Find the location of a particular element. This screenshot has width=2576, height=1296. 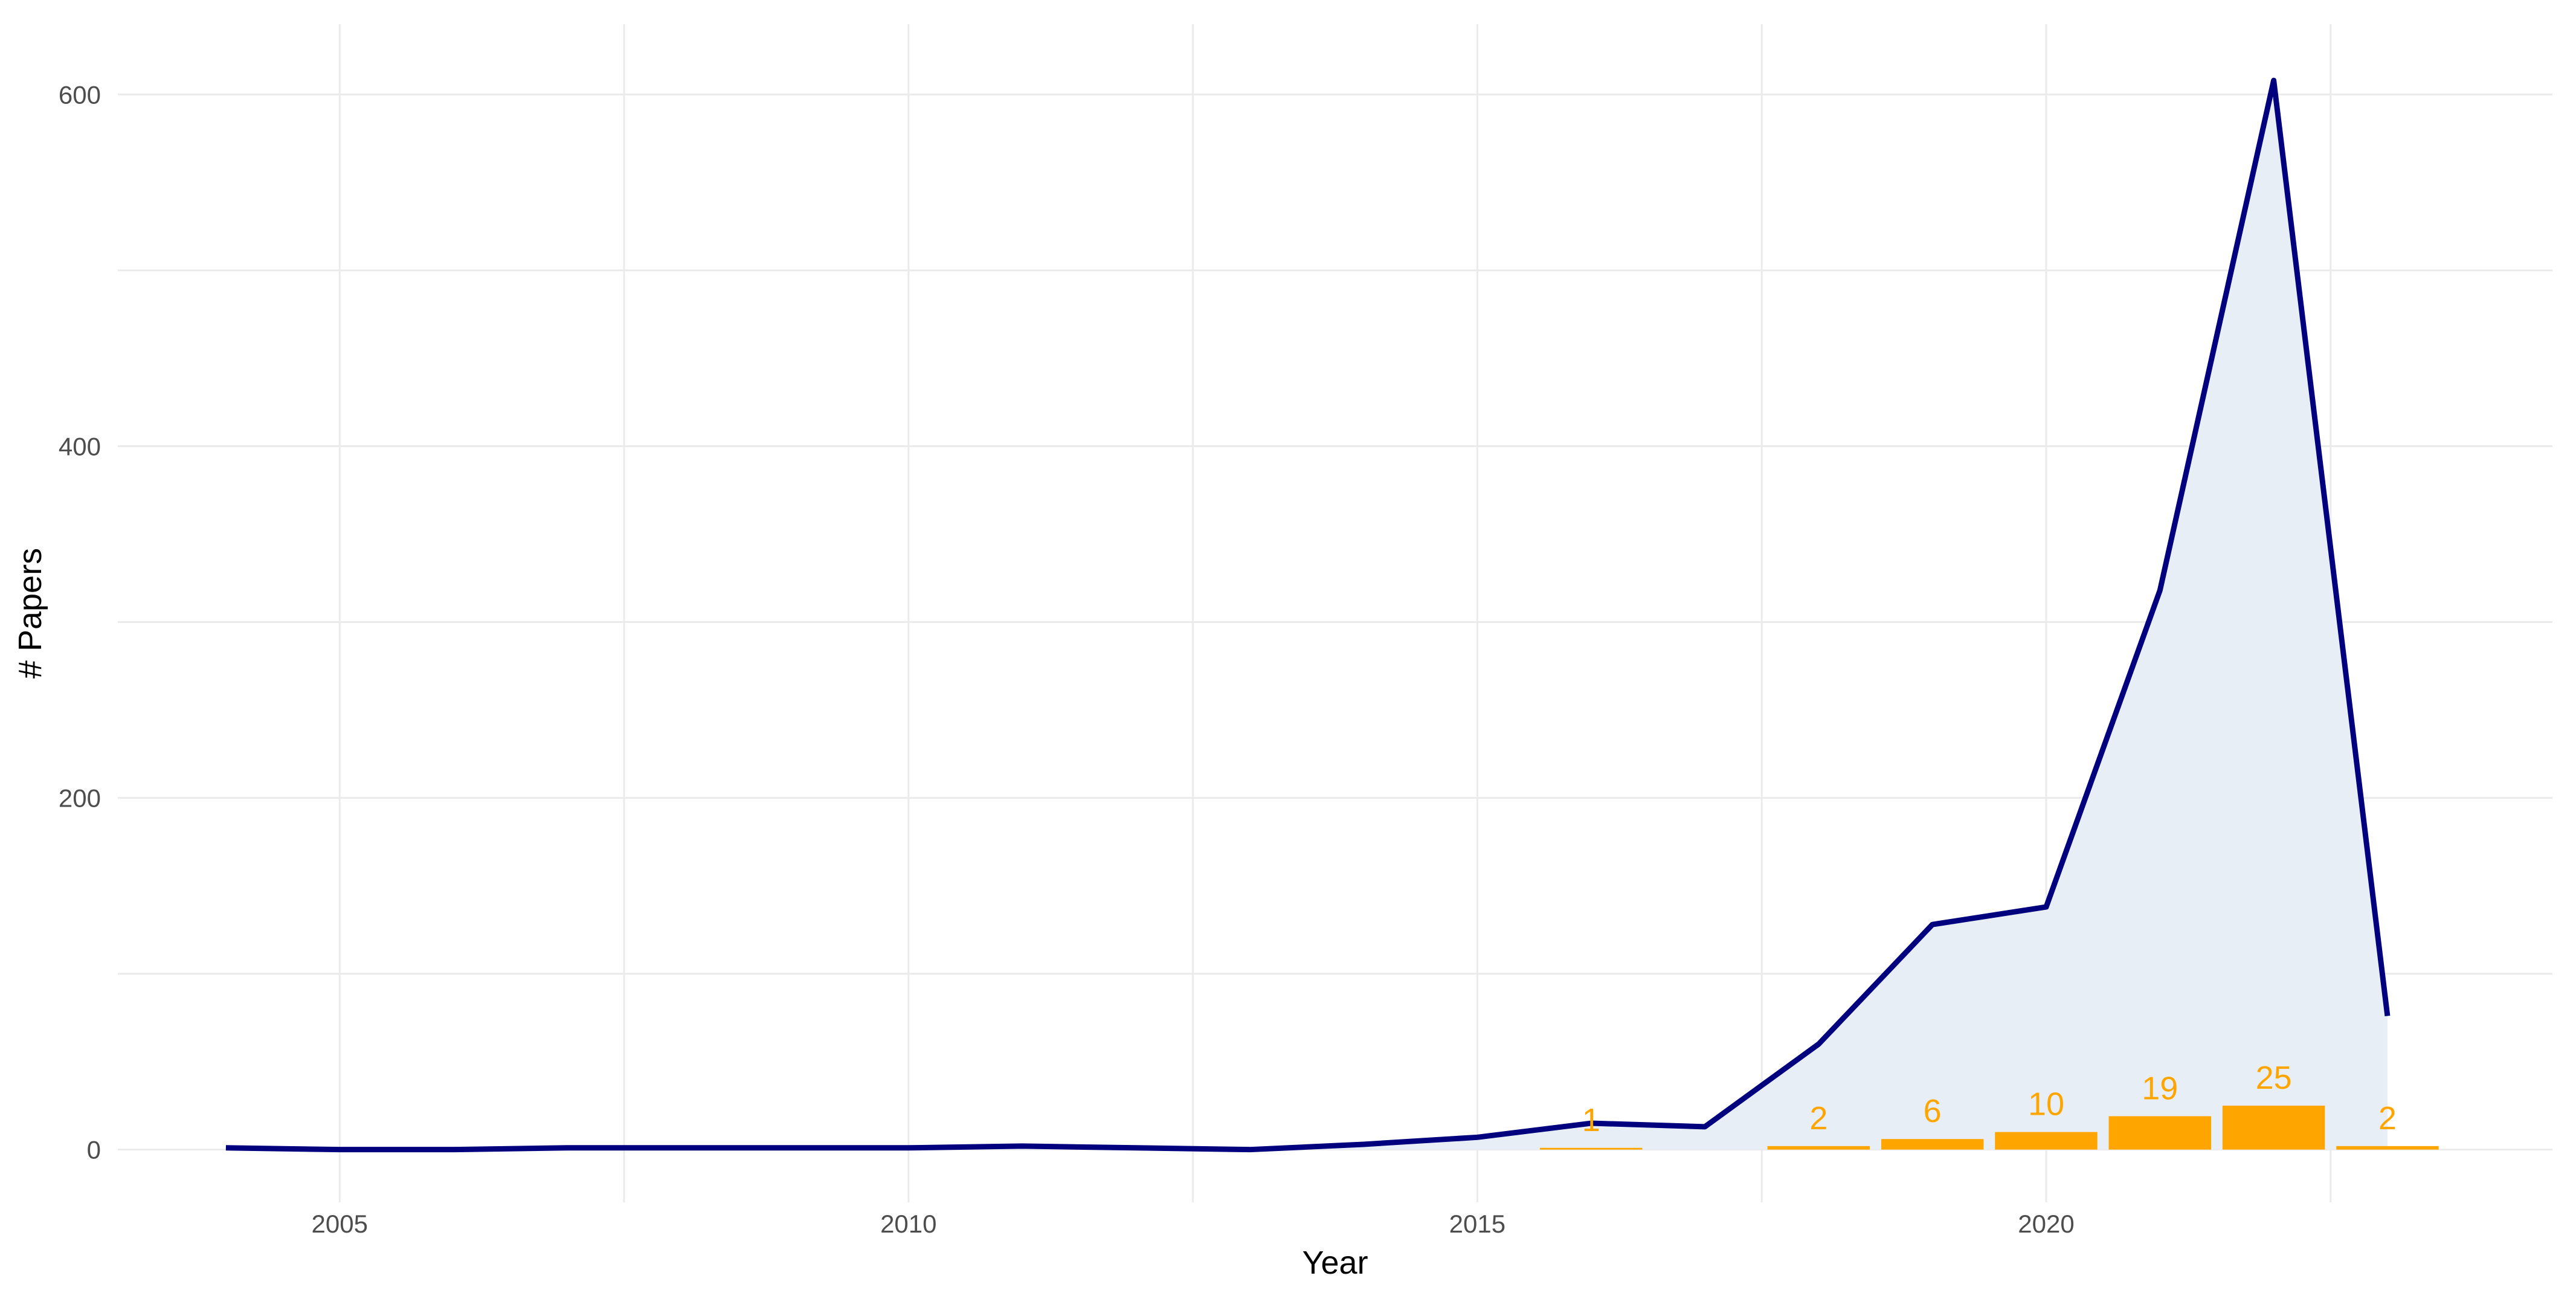

bar-label-2016: 1 is located at coordinates (1591, 1120).